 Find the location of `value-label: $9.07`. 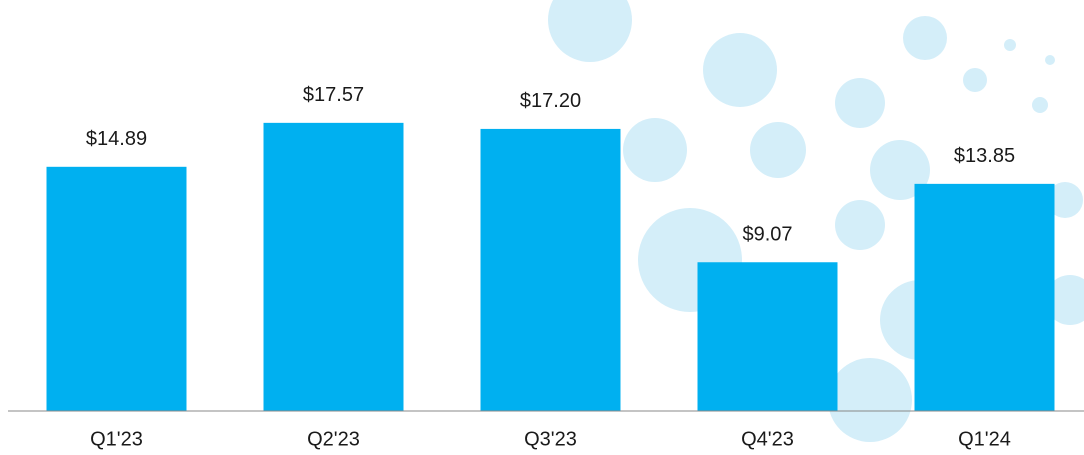

value-label: $9.07 is located at coordinates (767, 235).